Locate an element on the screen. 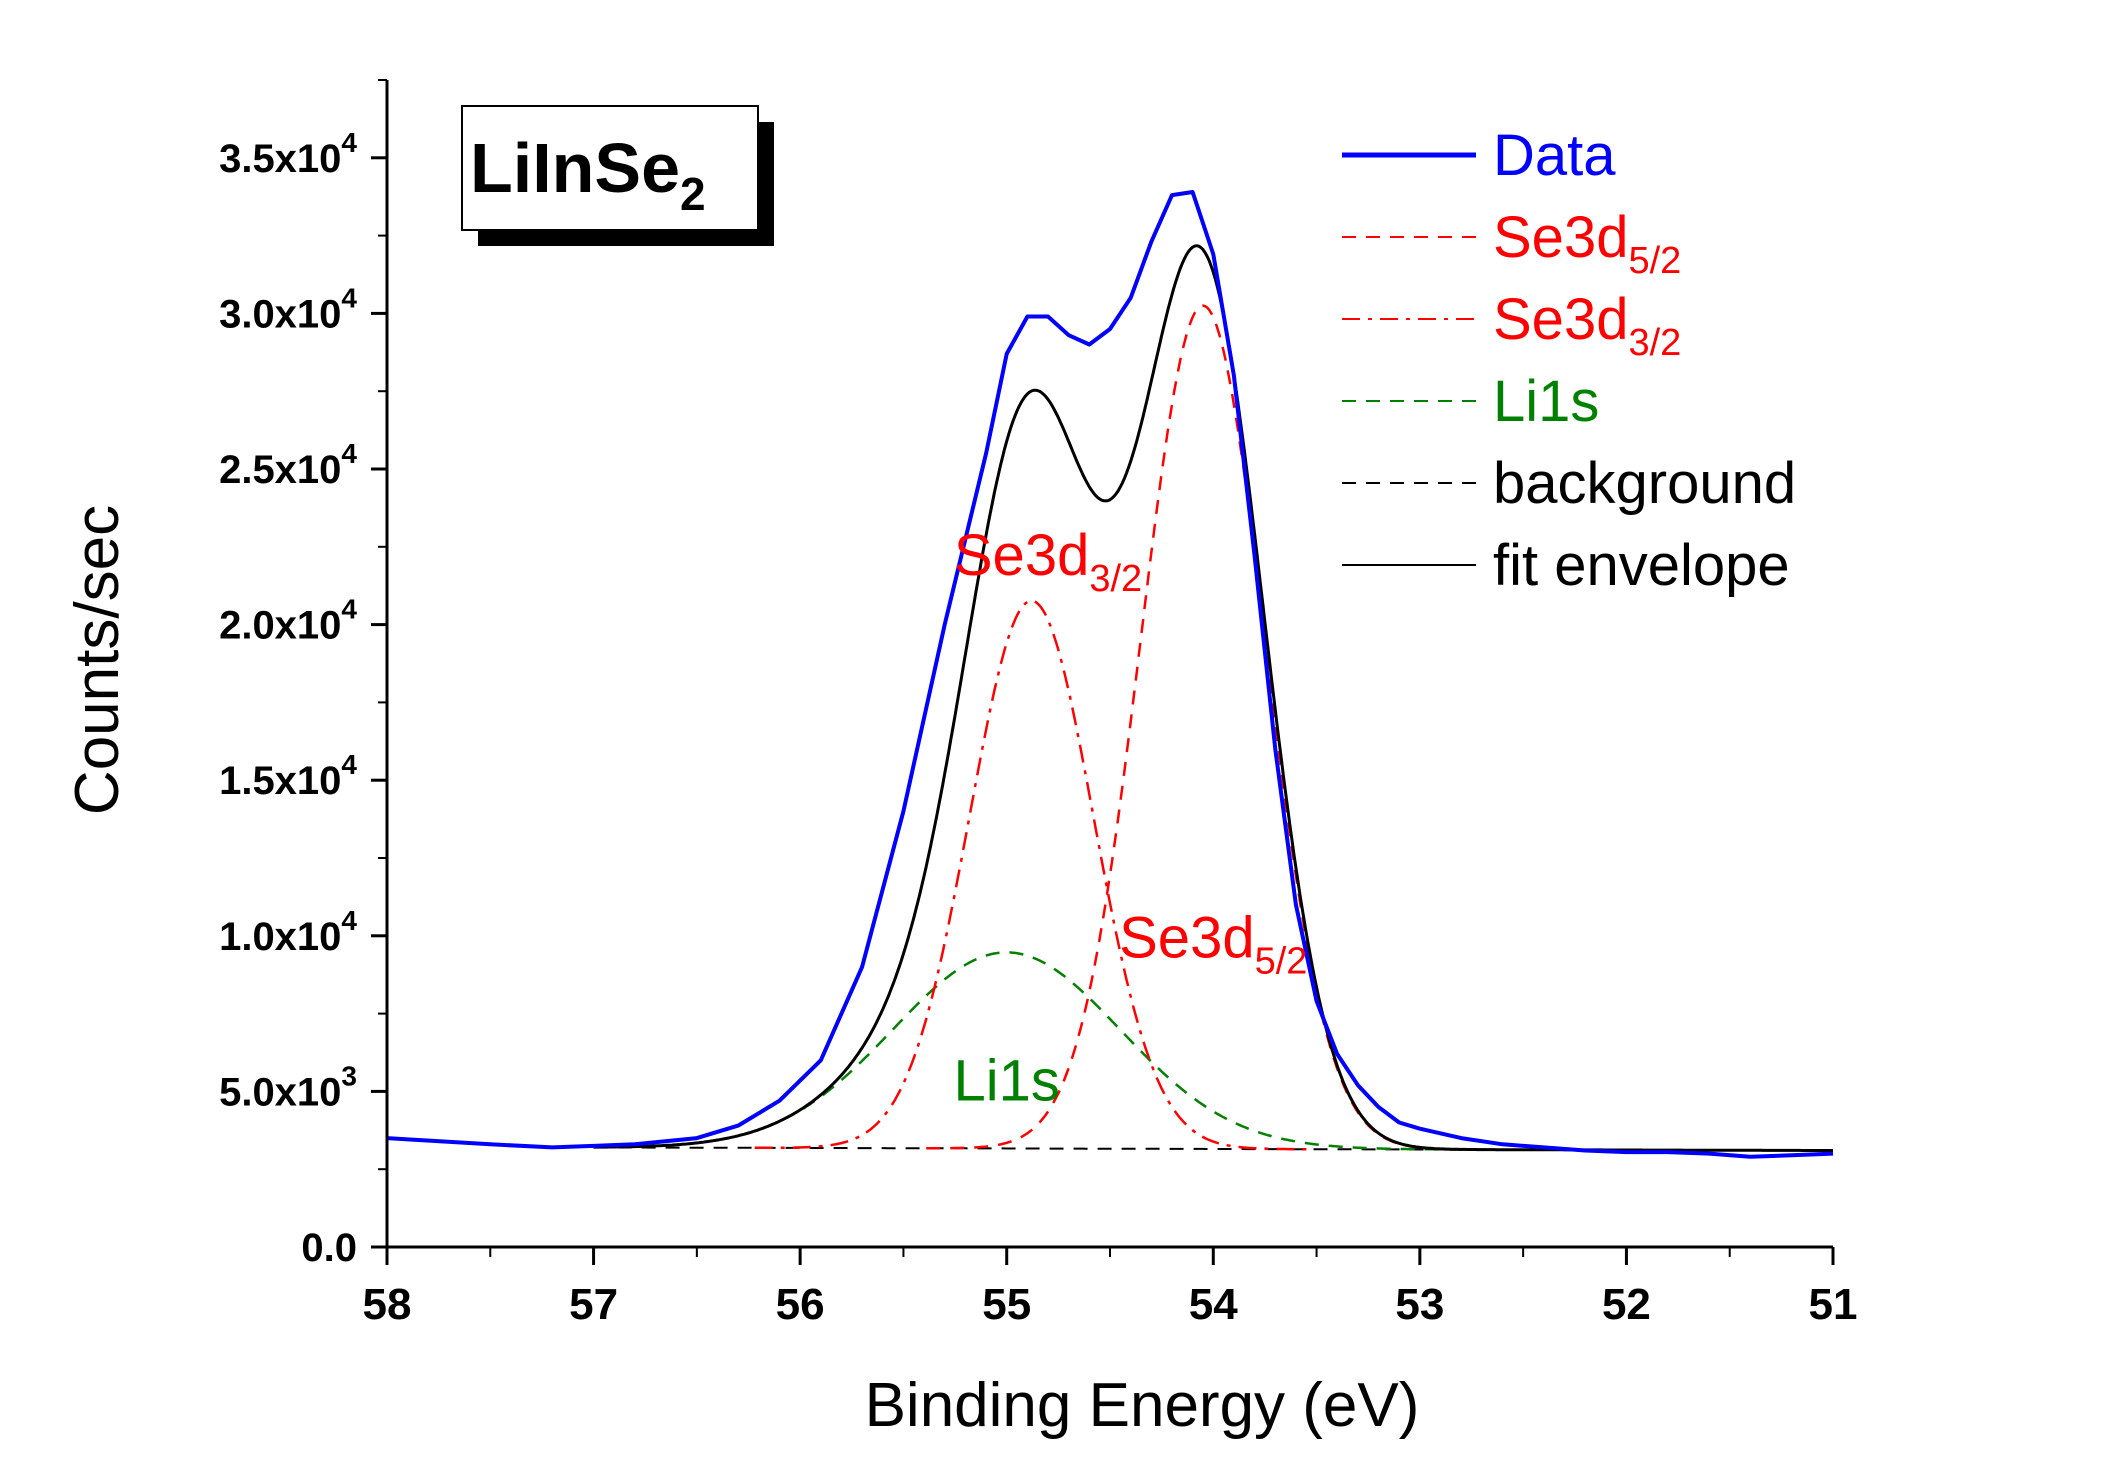 The height and width of the screenshot is (1478, 2123). legend-label-text: Data is located at coordinates (1554, 155).